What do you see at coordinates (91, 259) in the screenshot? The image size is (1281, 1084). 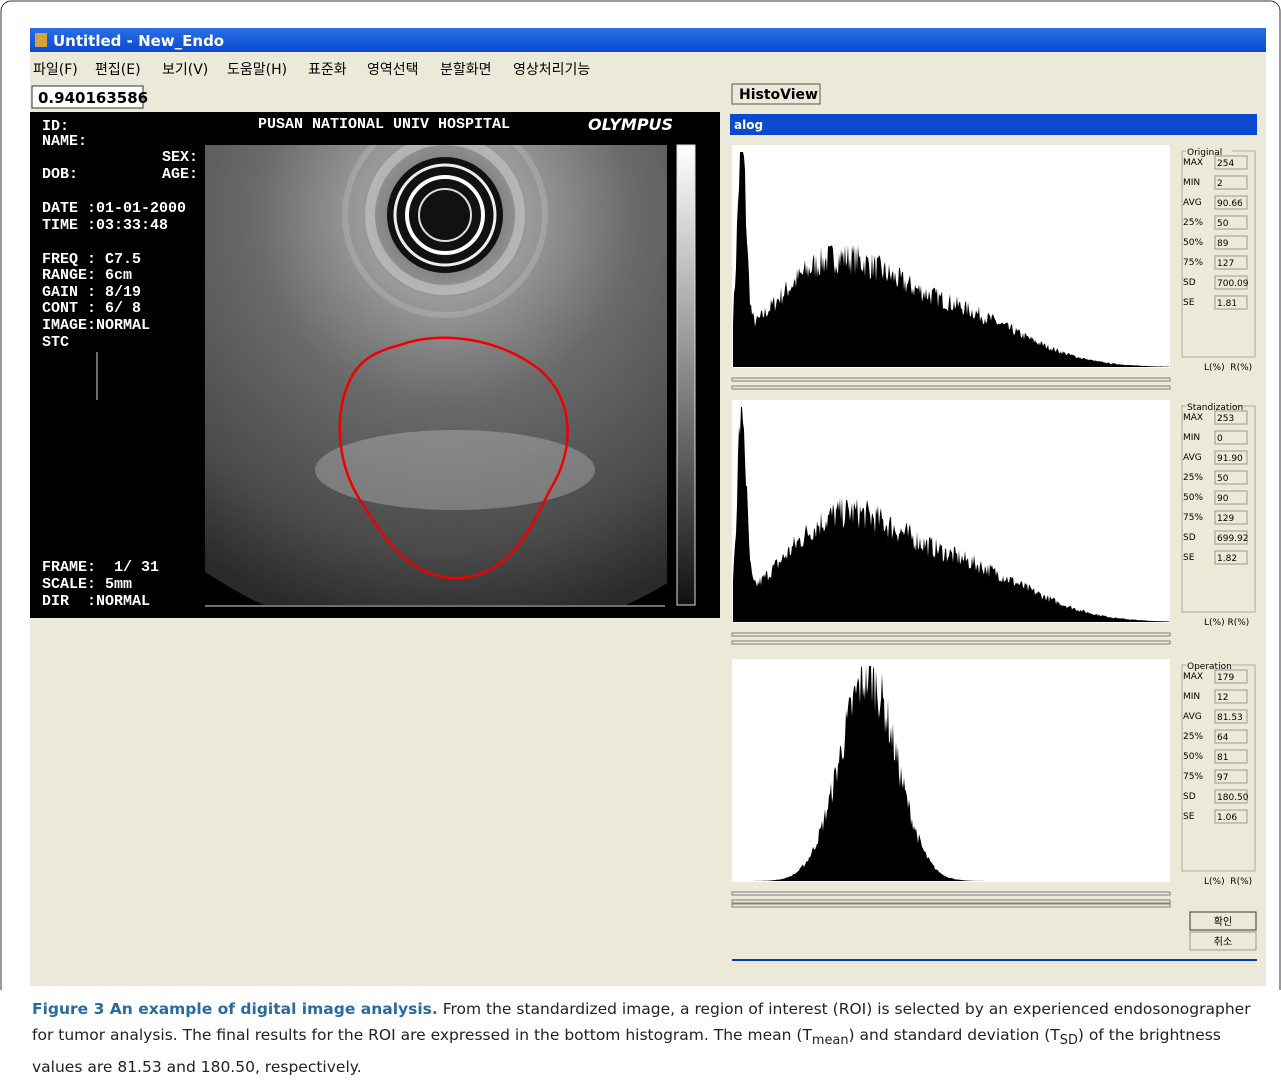 I see `overlay-text: FREQ : C7.5` at bounding box center [91, 259].